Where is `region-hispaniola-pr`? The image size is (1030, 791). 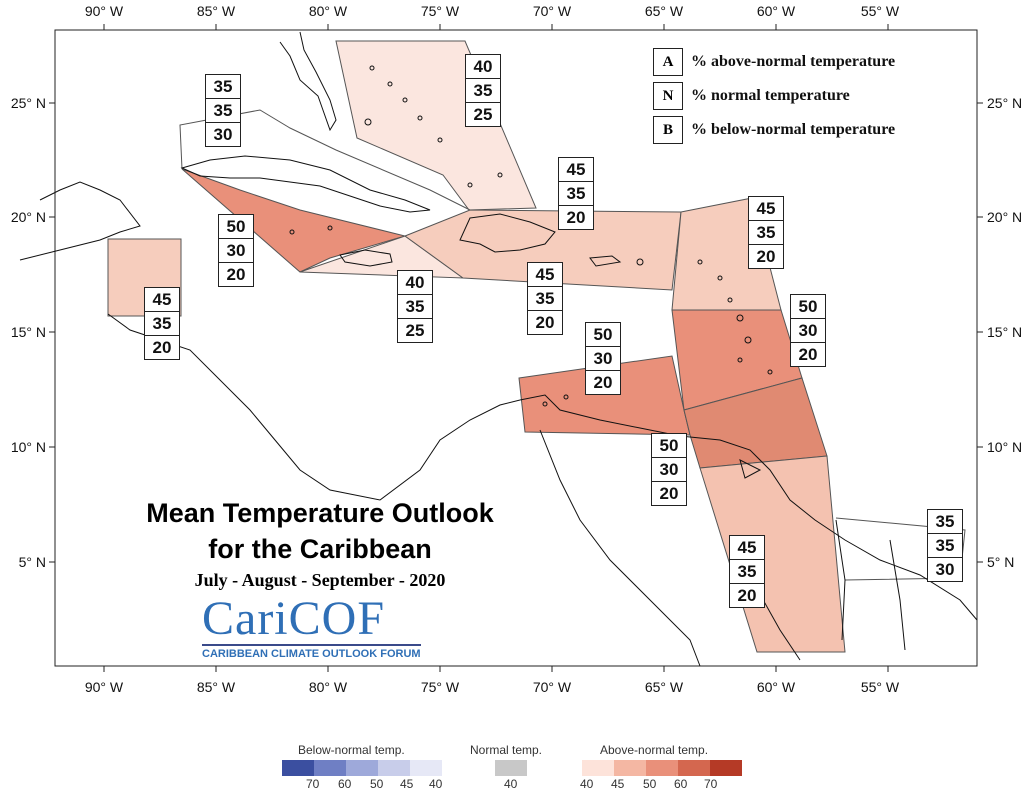
region-hispaniola-pr is located at coordinates (542, 250).